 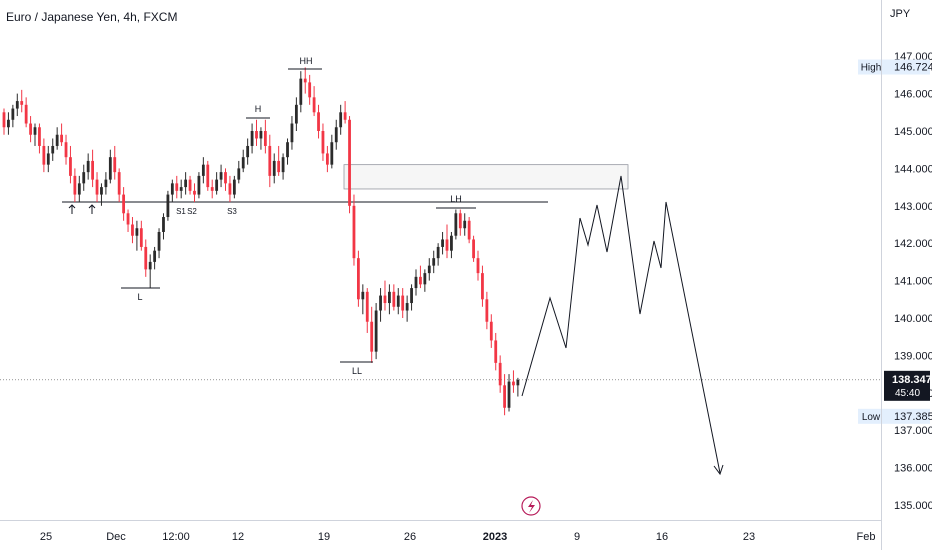 I want to click on up-arrow-icon, so click(x=92, y=209).